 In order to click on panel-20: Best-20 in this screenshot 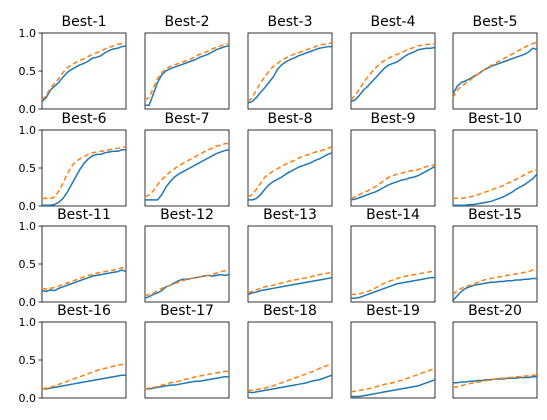, I will do `click(495, 351)`.